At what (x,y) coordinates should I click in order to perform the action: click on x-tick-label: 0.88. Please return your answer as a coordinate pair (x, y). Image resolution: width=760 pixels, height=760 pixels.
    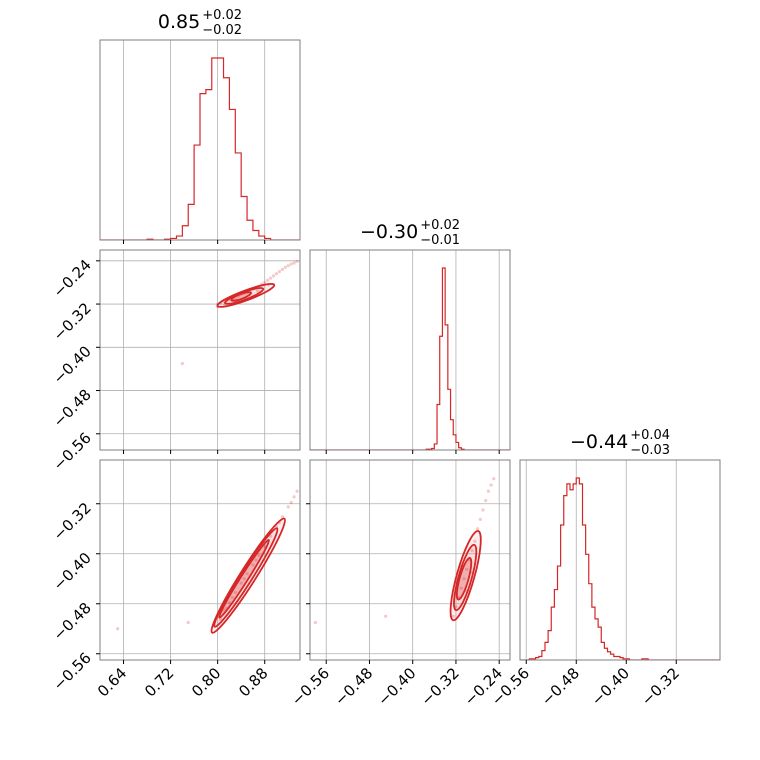
    Looking at the image, I should click on (253, 682).